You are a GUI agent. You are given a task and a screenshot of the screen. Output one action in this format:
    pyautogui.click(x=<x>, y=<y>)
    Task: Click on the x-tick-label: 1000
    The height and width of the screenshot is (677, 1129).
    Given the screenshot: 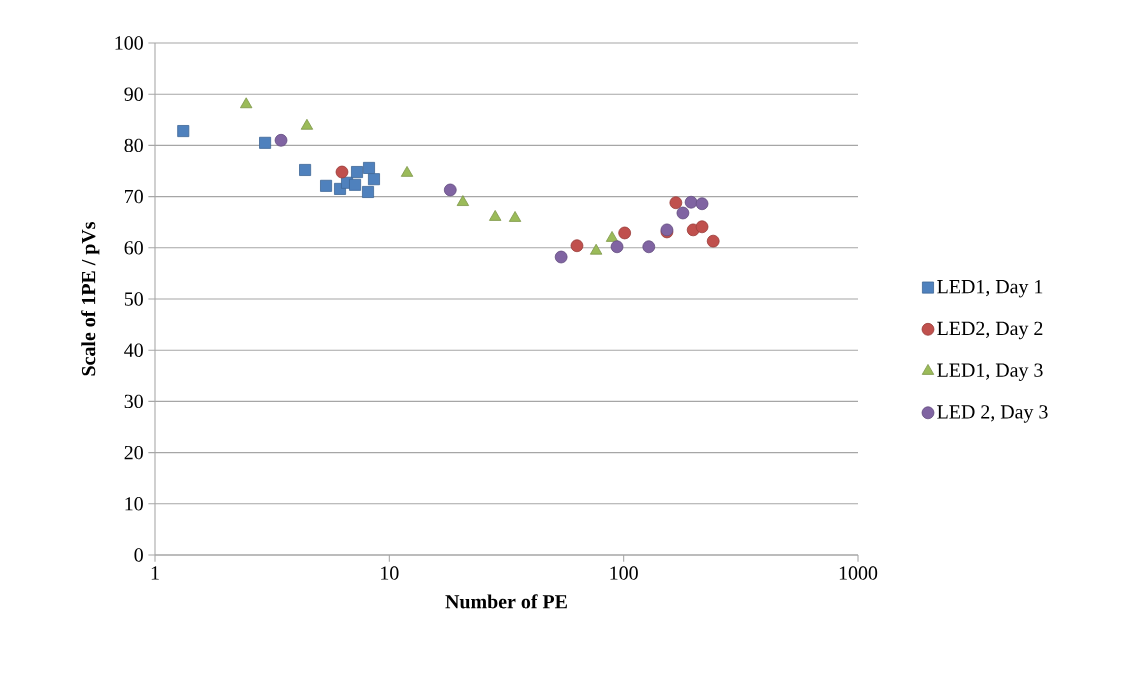 What is the action you would take?
    pyautogui.click(x=858, y=573)
    